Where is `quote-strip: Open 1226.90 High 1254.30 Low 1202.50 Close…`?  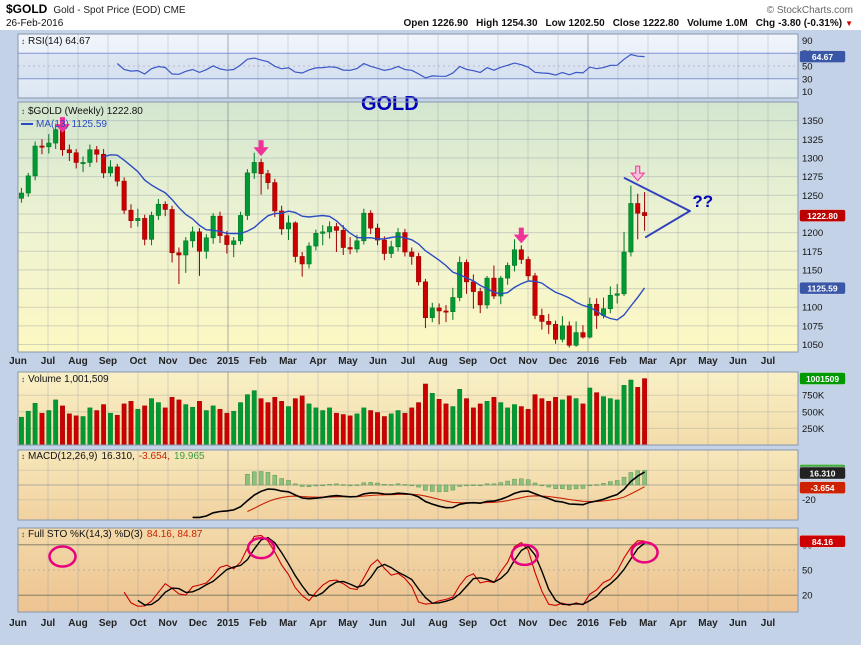 quote-strip: Open 1226.90 High 1254.30 Low 1202.50 Close… is located at coordinates (628, 23).